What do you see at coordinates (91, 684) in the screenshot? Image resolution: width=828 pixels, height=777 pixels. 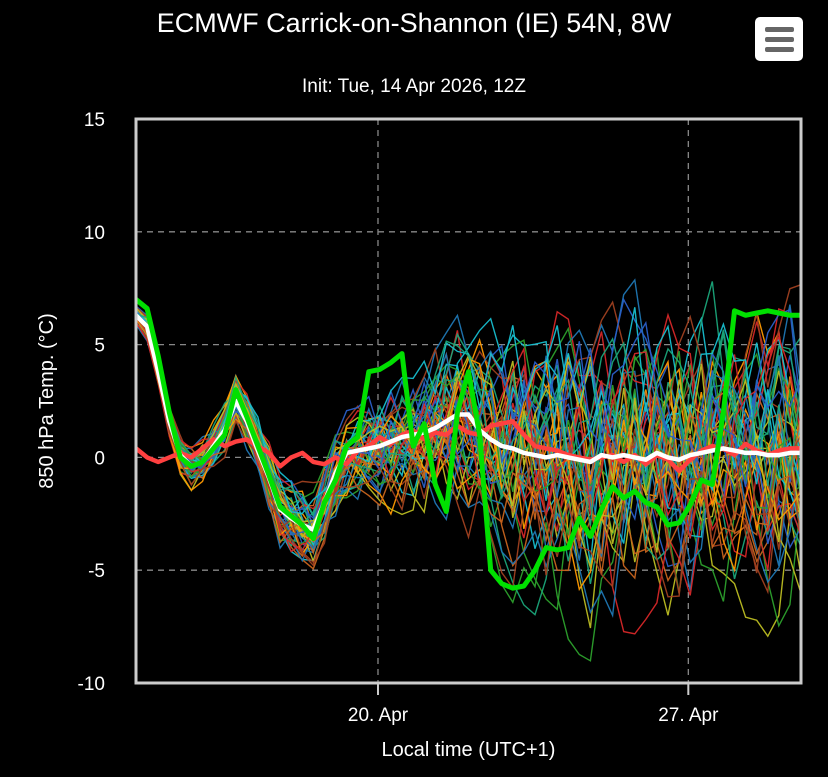 I see `y-tick-label: -10` at bounding box center [91, 684].